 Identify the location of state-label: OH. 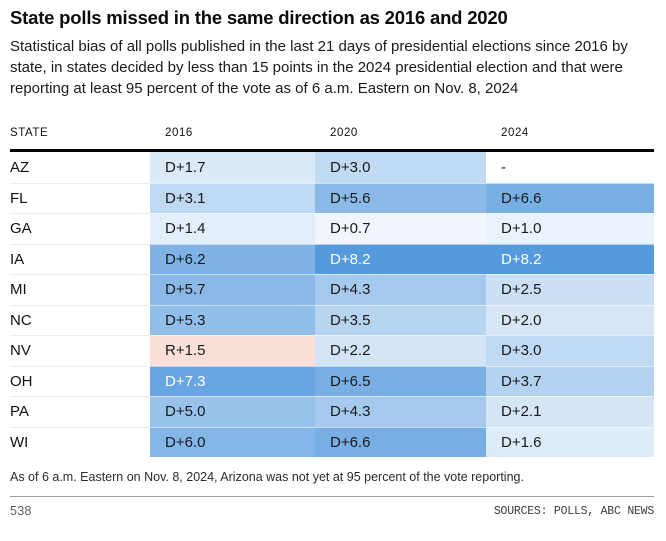
(80, 381).